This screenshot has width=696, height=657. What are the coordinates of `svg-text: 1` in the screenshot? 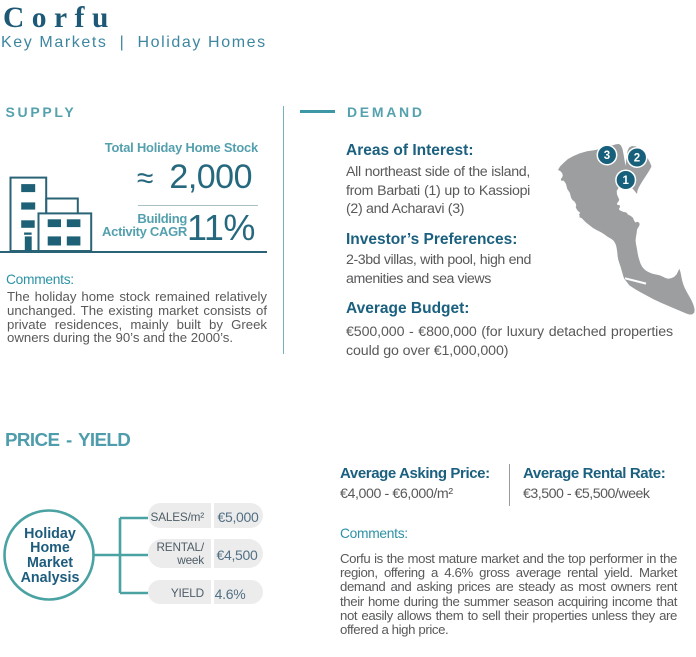 It's located at (625, 181).